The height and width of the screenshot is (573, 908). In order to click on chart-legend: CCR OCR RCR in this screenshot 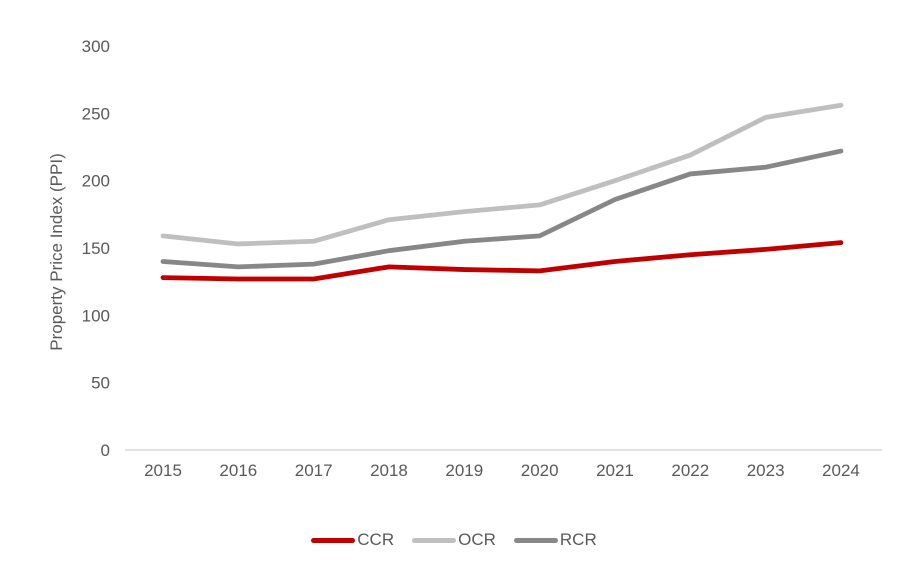, I will do `click(454, 540)`.